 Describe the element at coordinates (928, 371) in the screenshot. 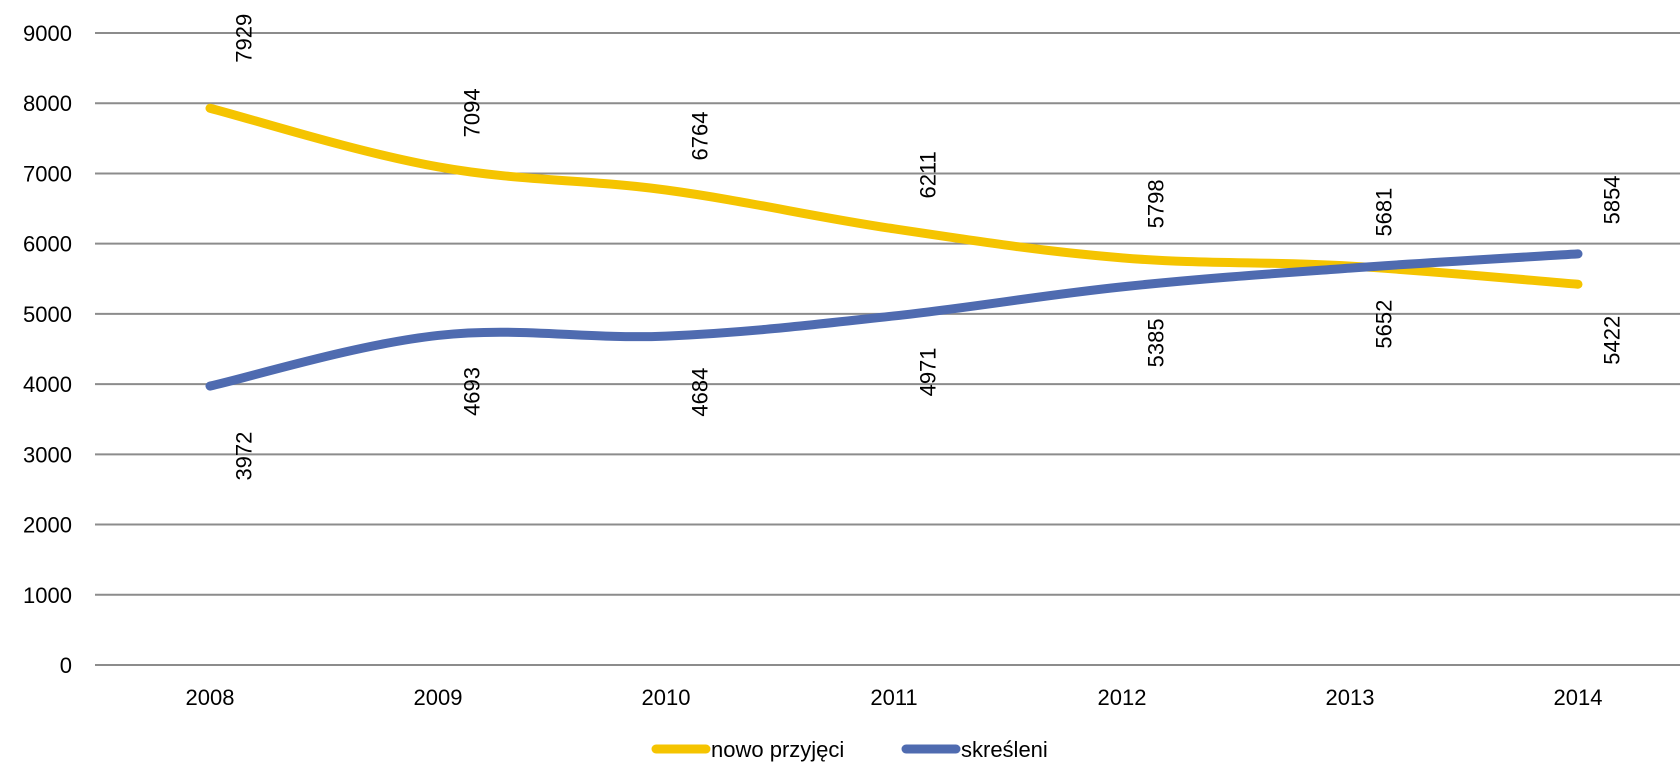

I see `data-label: 4971` at that location.